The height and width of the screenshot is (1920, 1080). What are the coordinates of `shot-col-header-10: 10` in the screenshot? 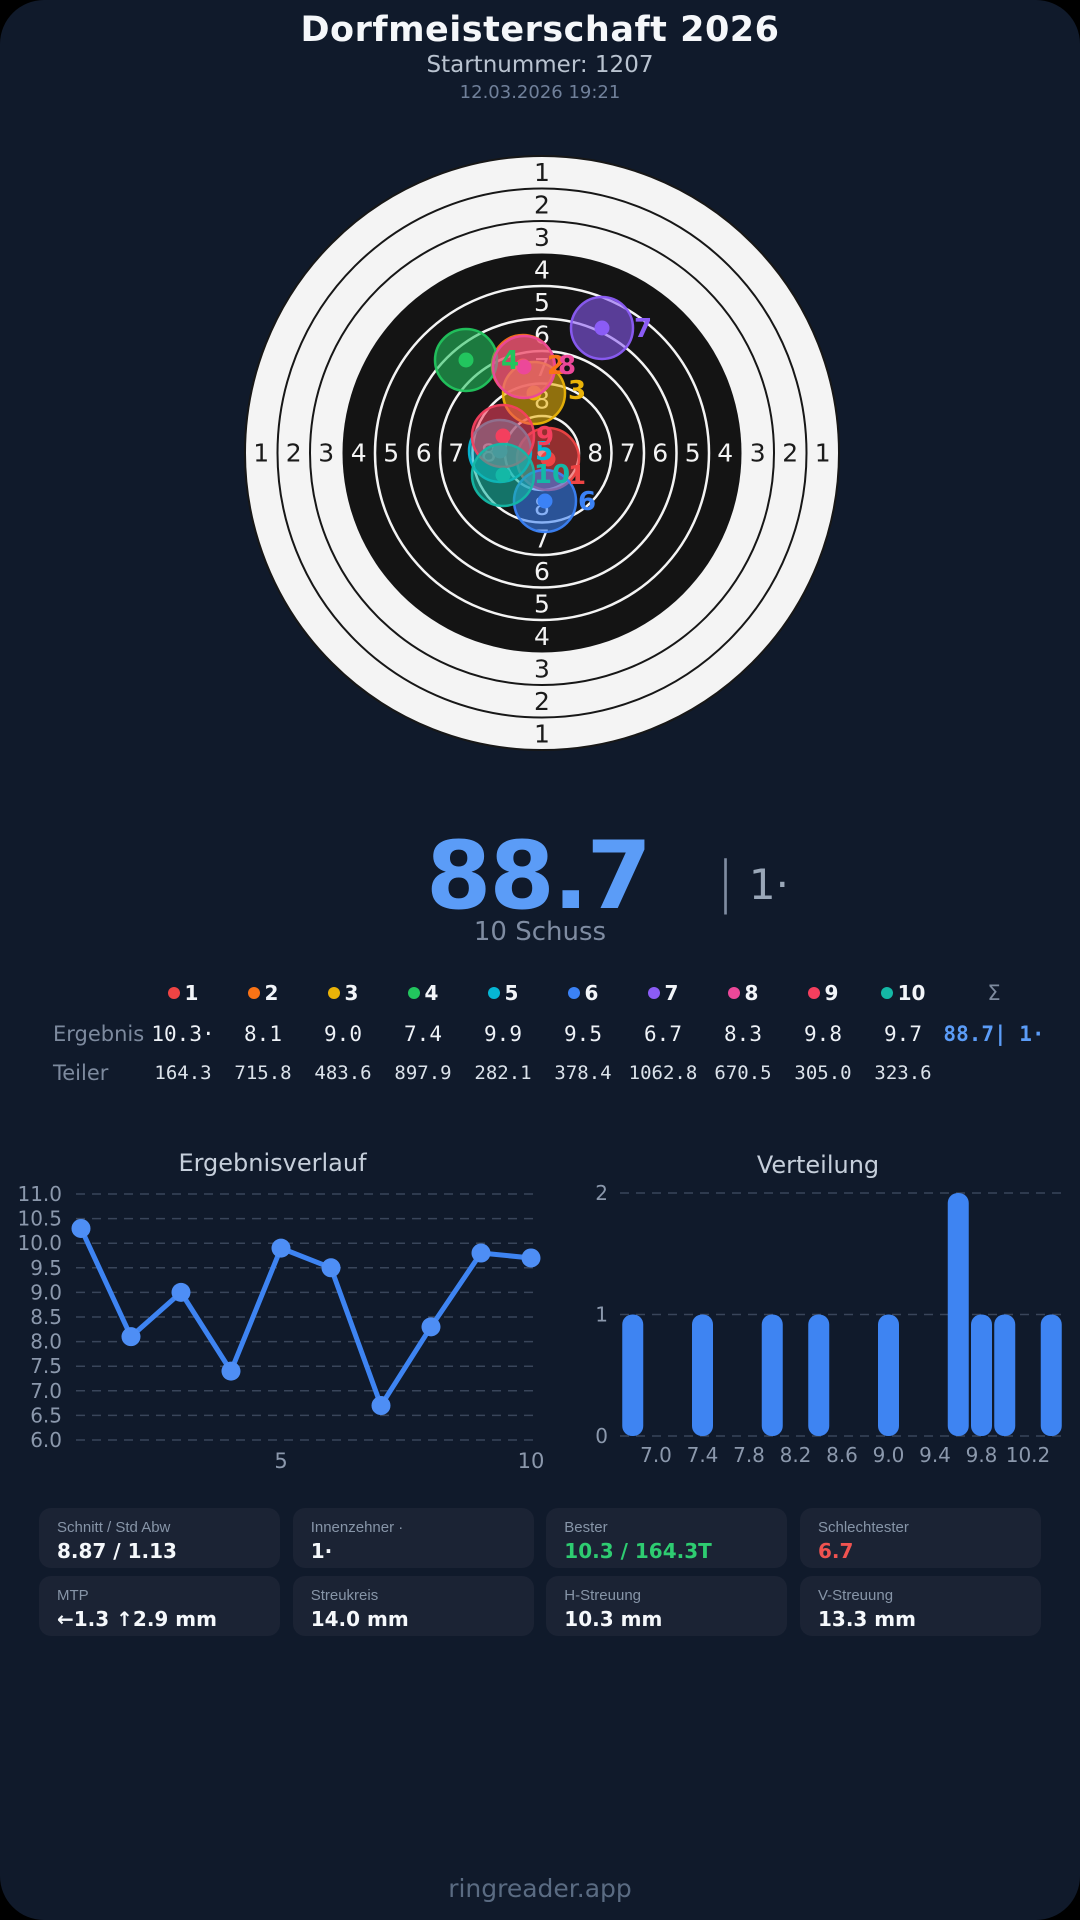 It's located at (903, 993).